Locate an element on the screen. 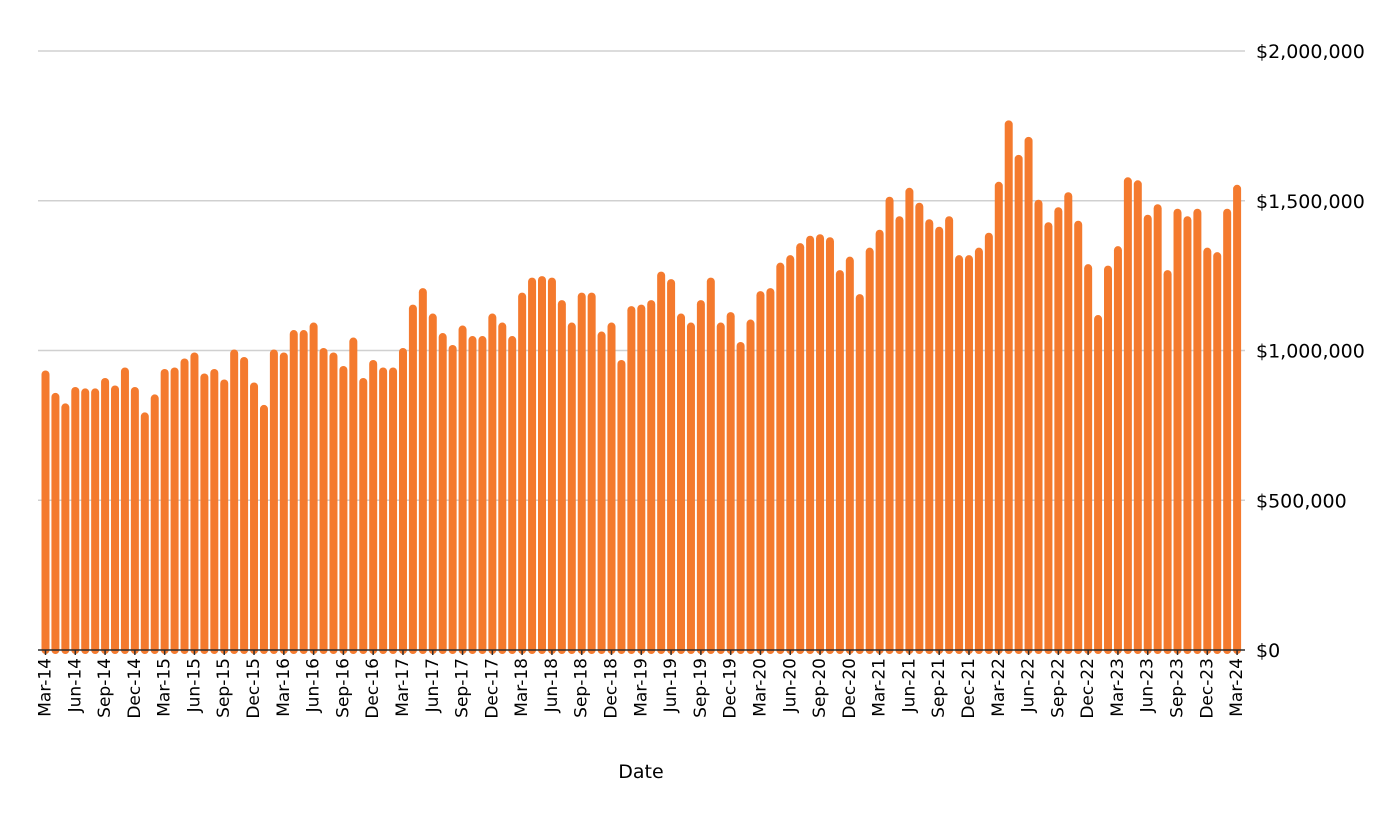 This screenshot has width=1400, height=822. x-tick-label: Sep-14 is located at coordinates (105, 688).